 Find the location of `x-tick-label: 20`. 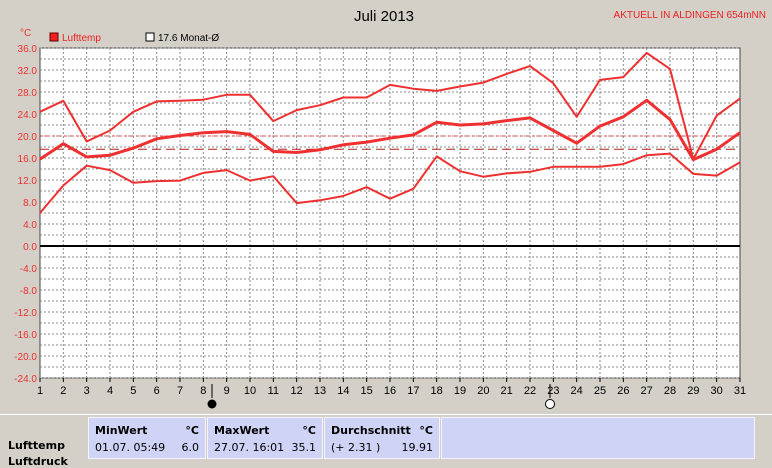

x-tick-label: 20 is located at coordinates (483, 391).